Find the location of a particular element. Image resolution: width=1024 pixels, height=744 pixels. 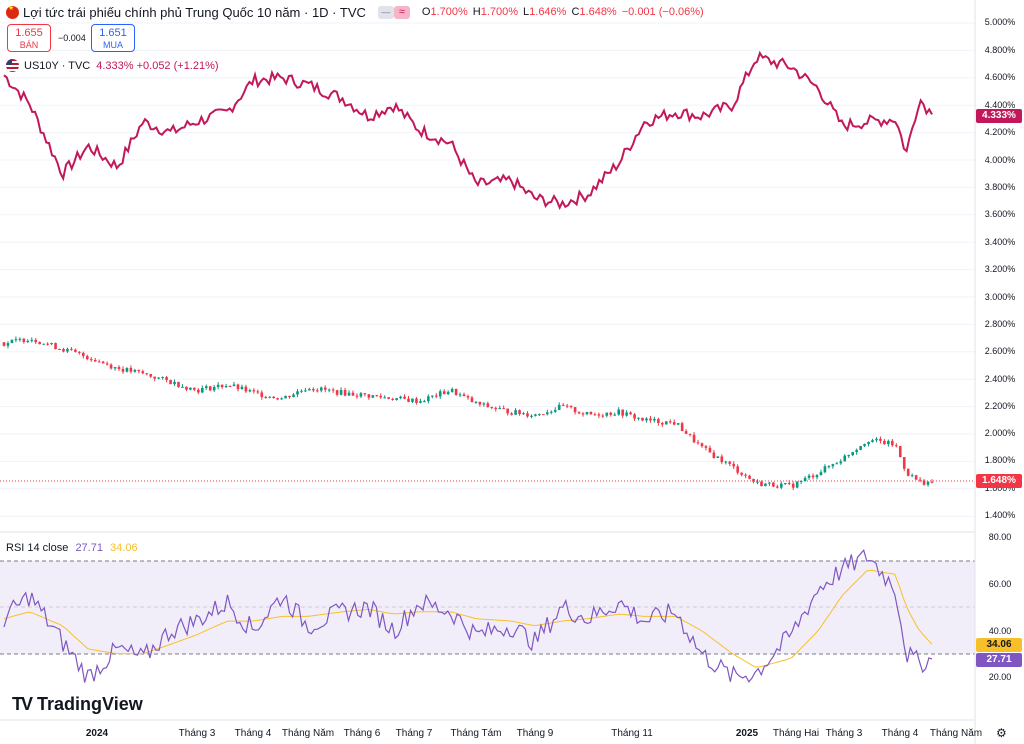

tradingview-logo: TV TradingView is located at coordinates (77, 704).